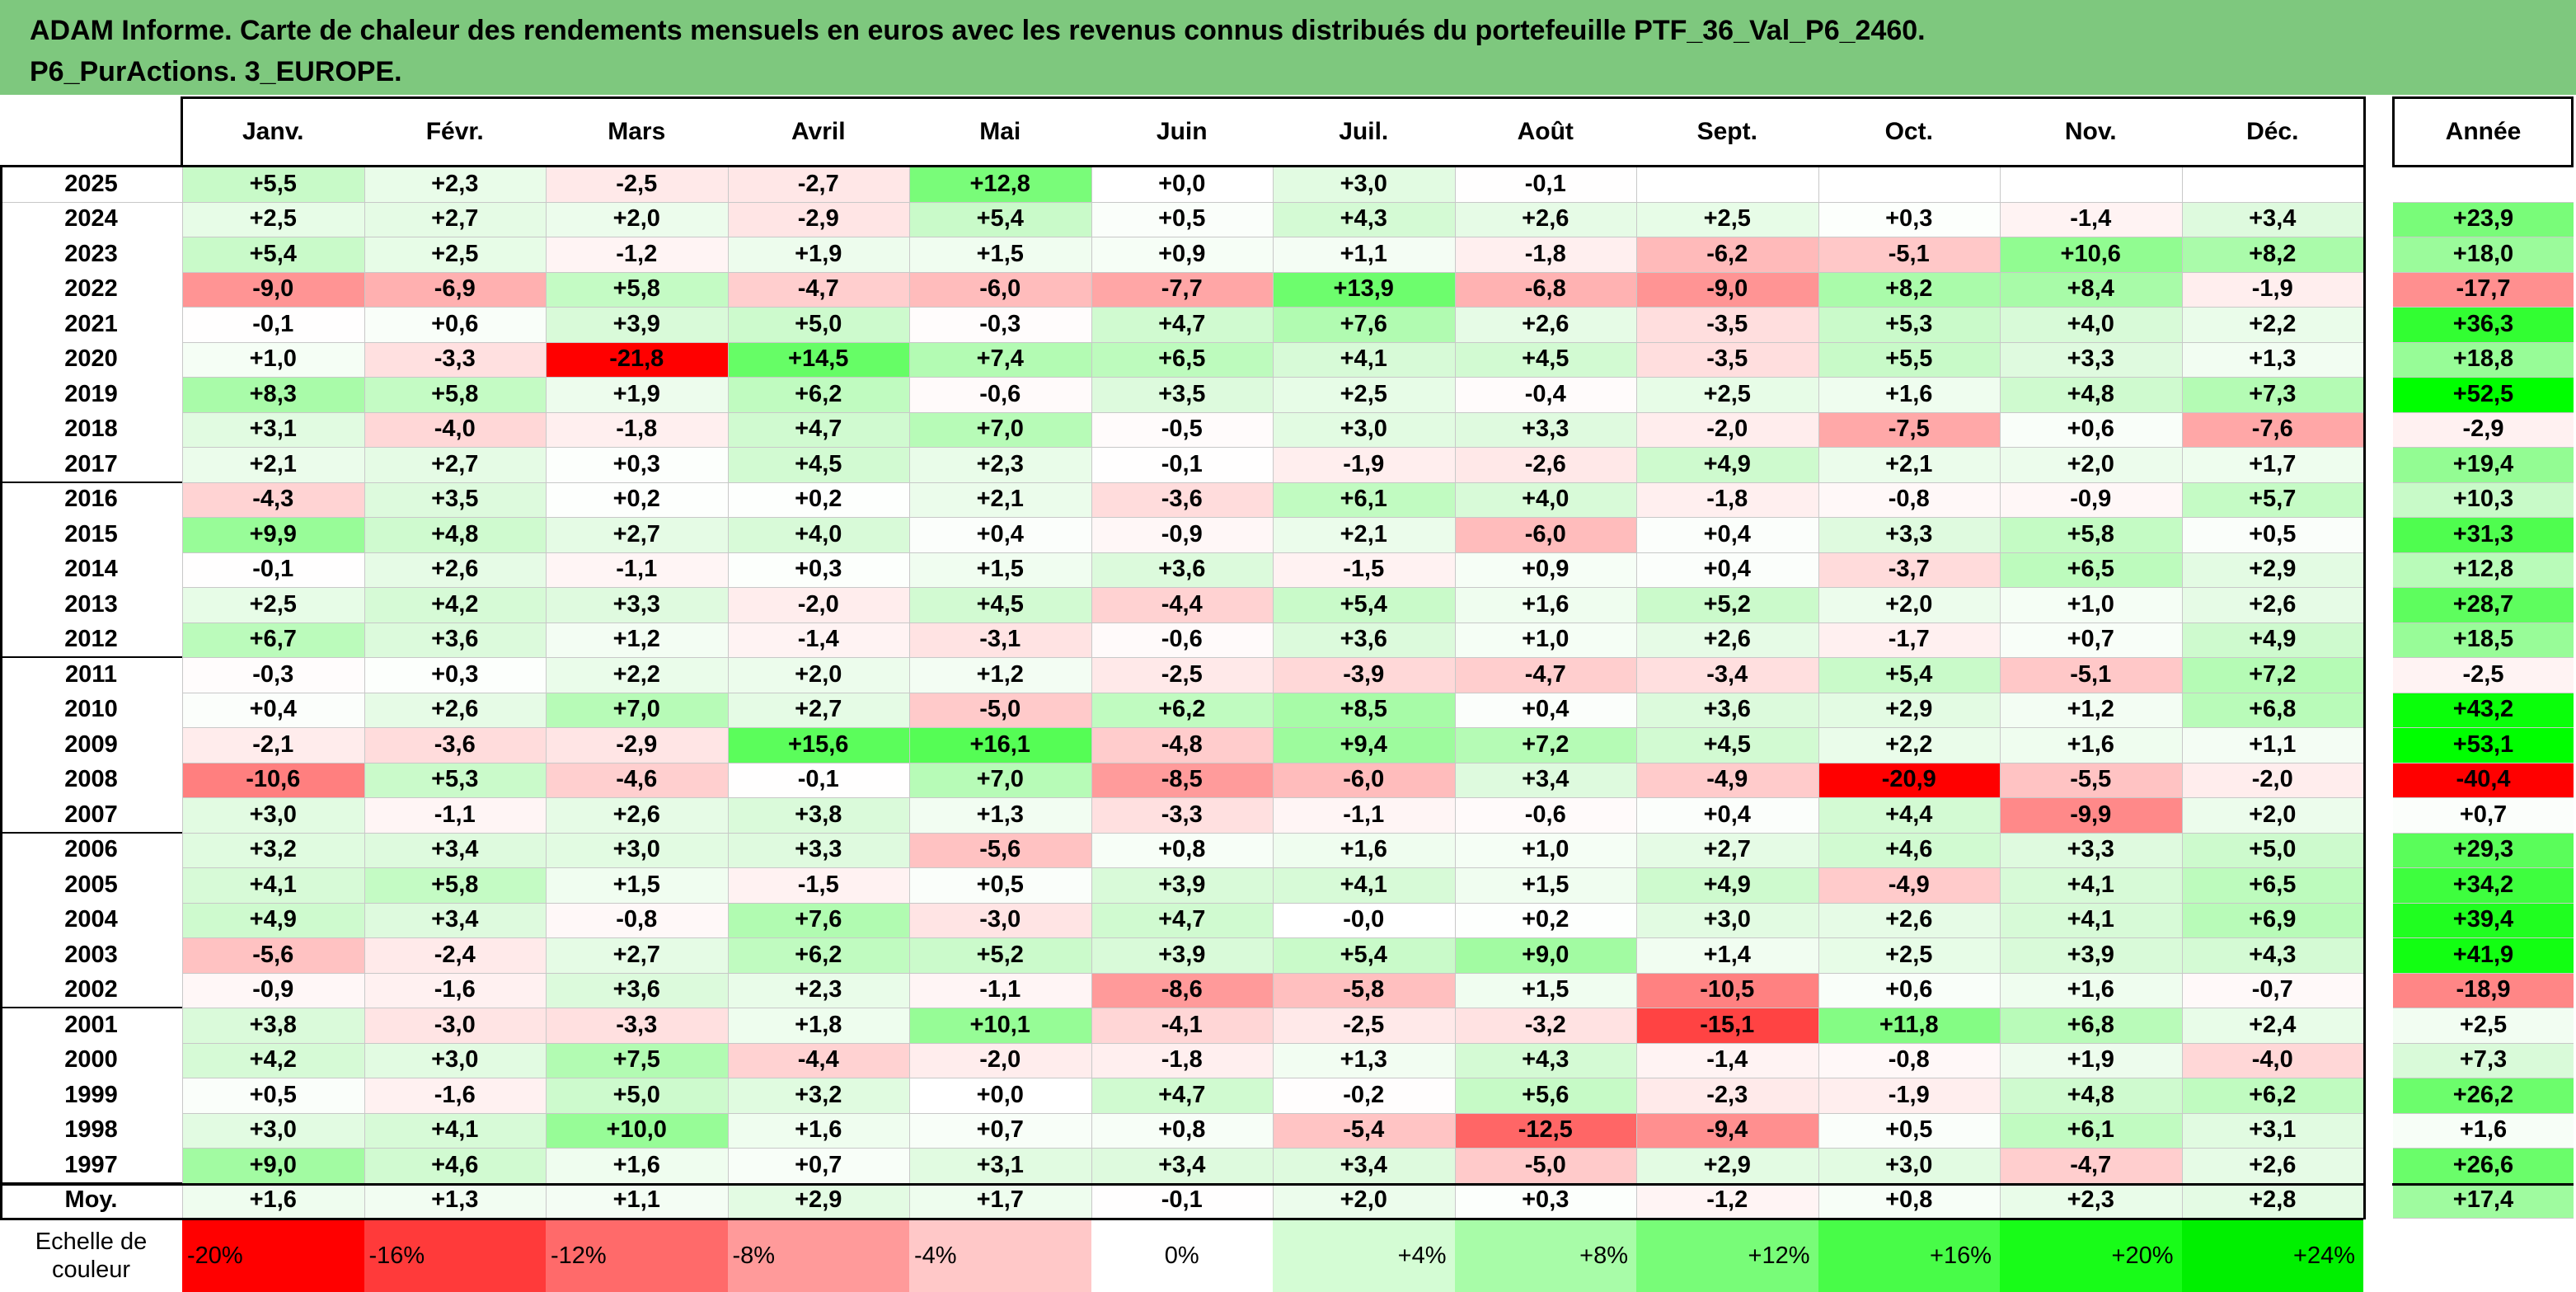 This screenshot has width=2576, height=1292. I want to click on color-scale-swatch: +16%, so click(1909, 1255).